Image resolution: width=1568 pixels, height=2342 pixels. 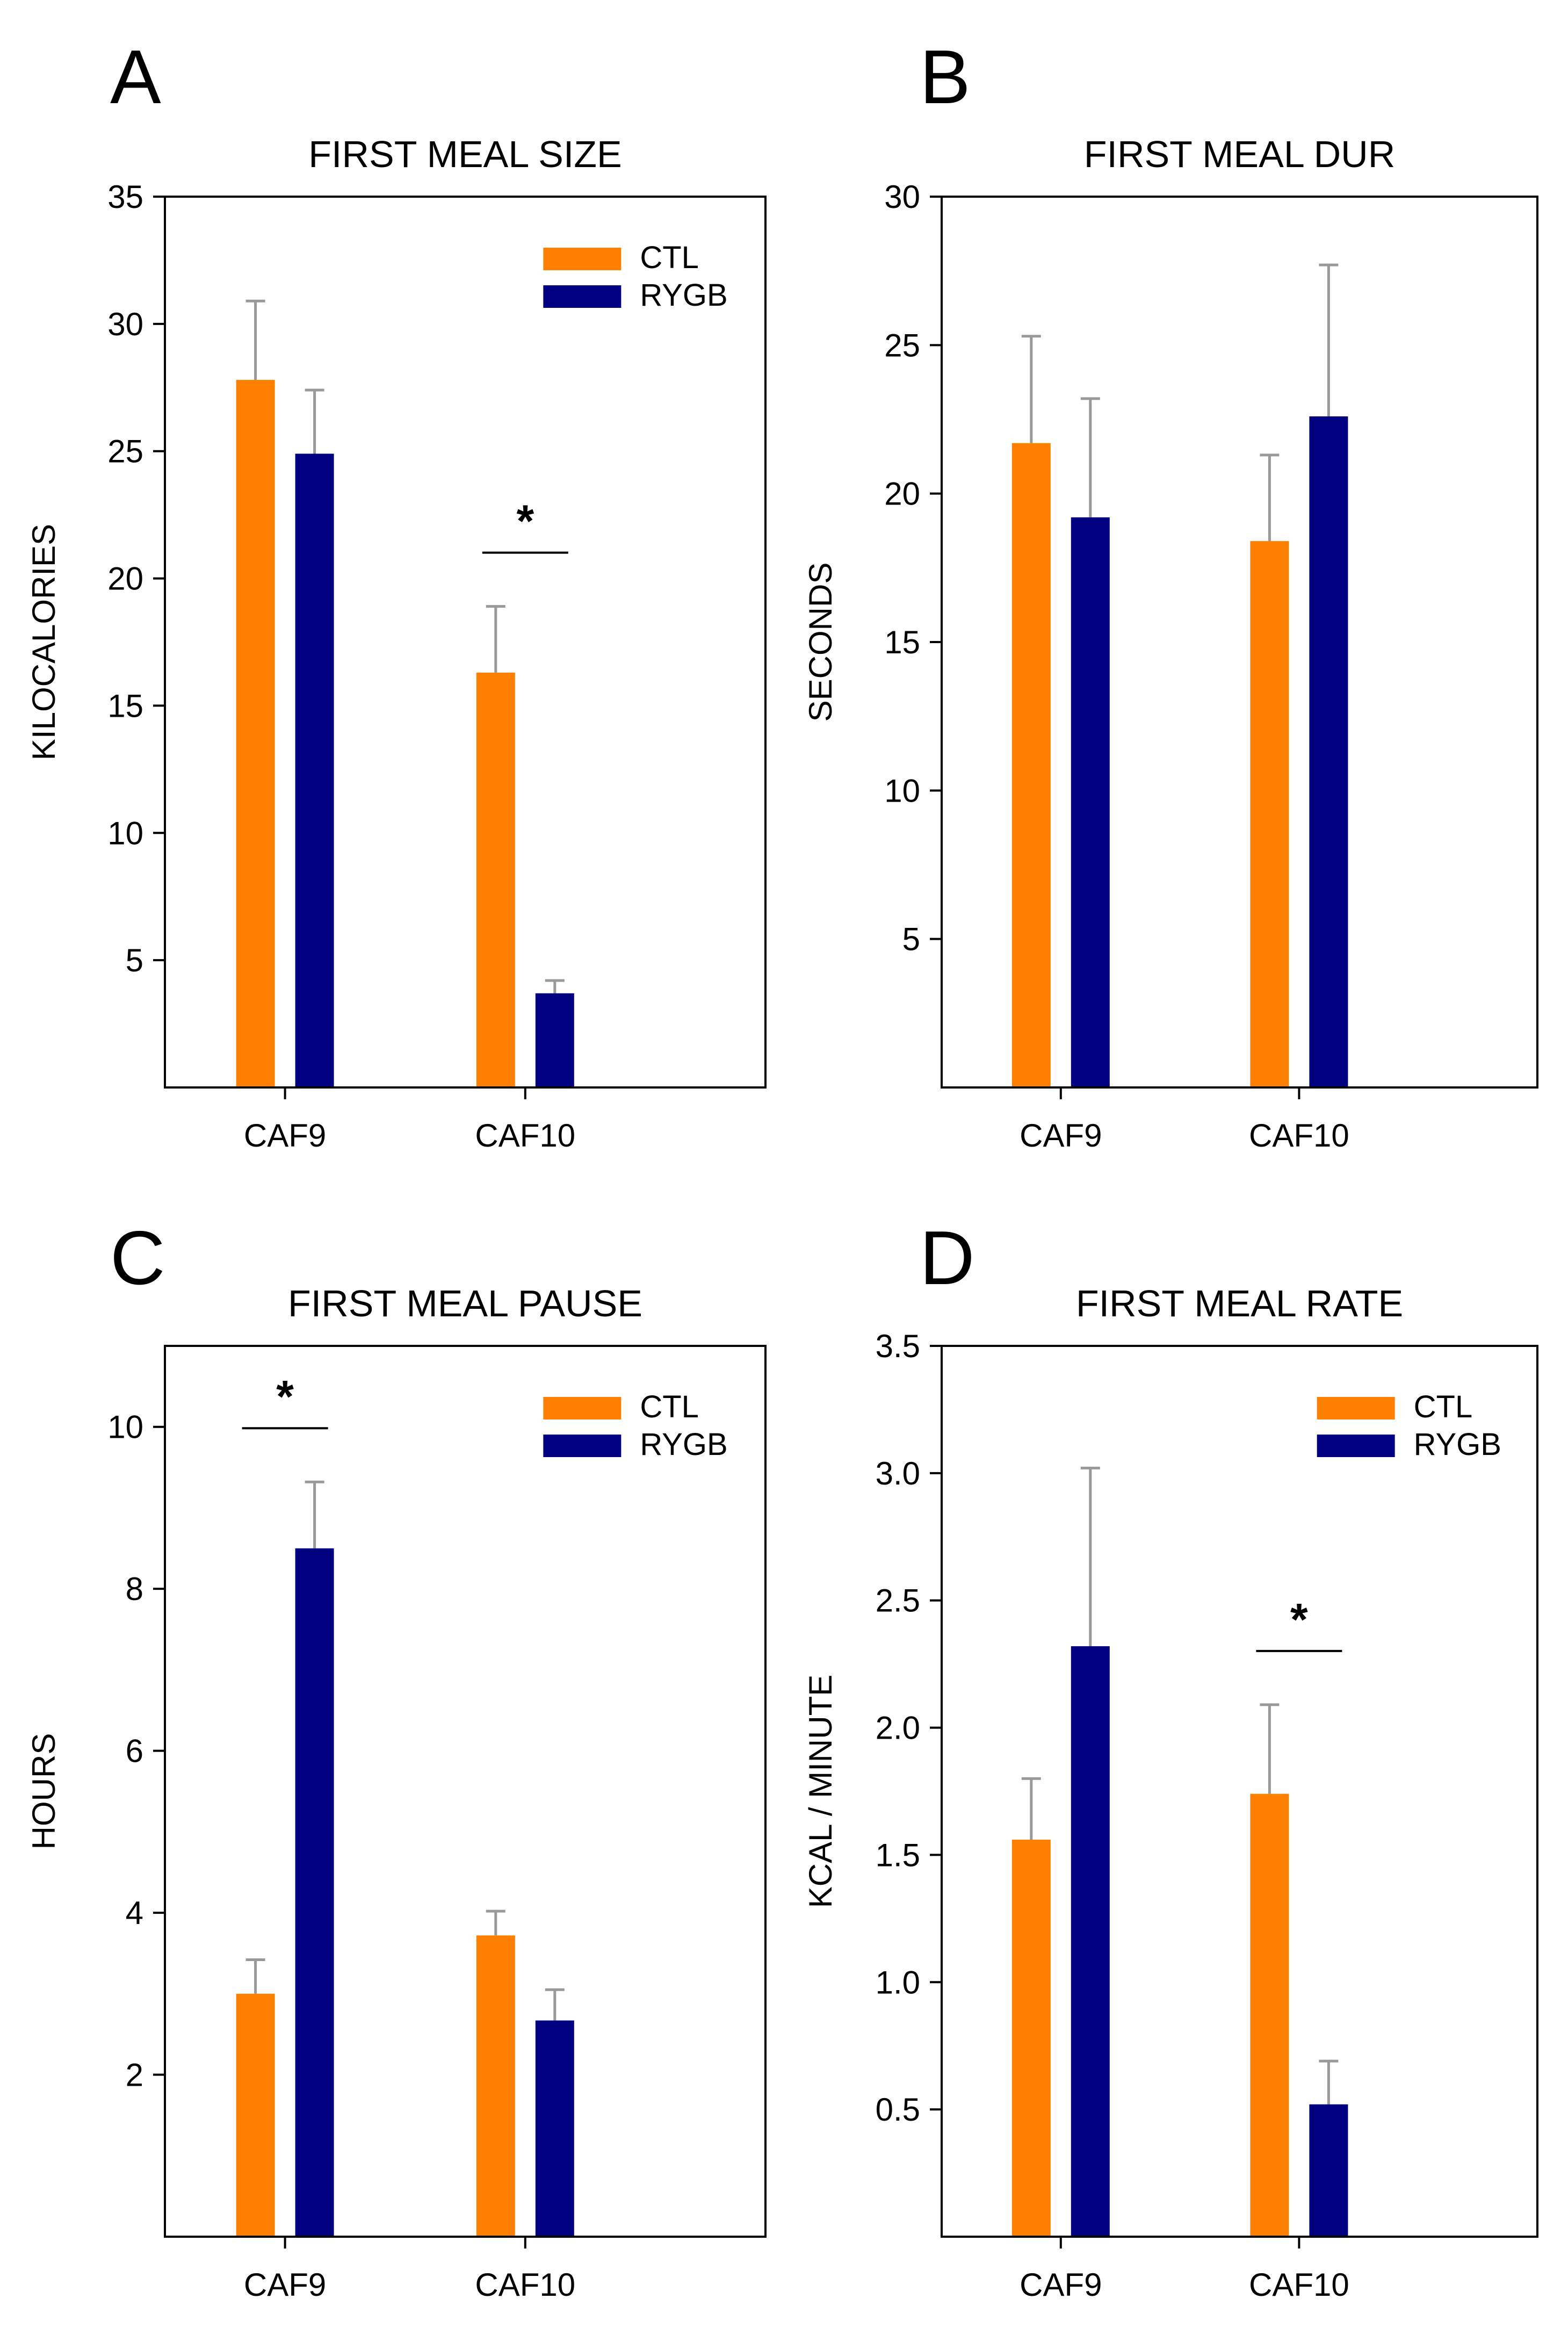 I want to click on y-axis-title: SECONDS, so click(x=821, y=642).